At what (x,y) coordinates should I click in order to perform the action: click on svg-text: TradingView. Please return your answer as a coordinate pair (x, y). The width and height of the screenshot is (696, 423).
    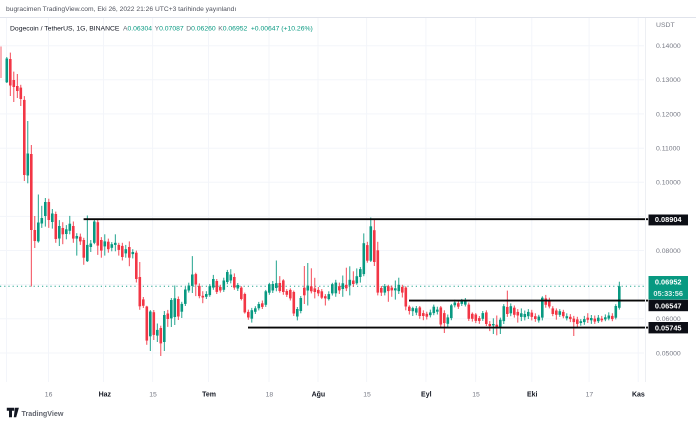
    Looking at the image, I should click on (43, 414).